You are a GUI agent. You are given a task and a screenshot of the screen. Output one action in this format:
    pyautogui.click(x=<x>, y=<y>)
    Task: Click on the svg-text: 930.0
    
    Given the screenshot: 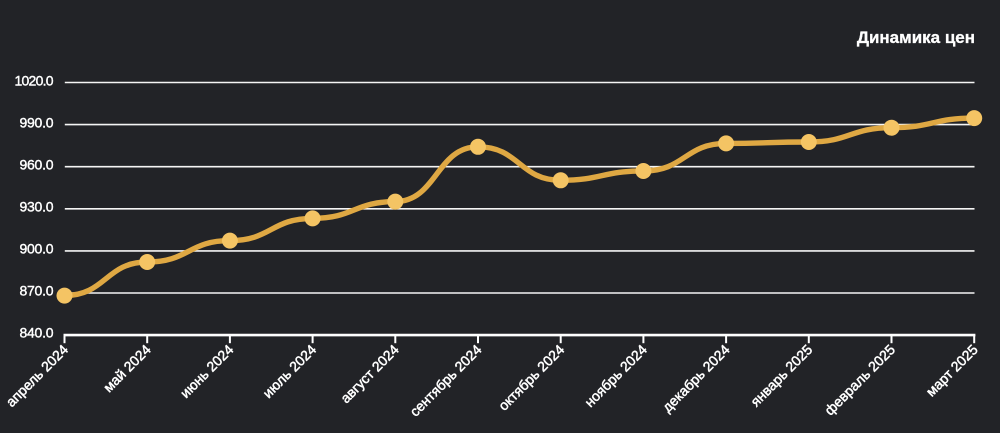 What is the action you would take?
    pyautogui.click(x=37, y=207)
    